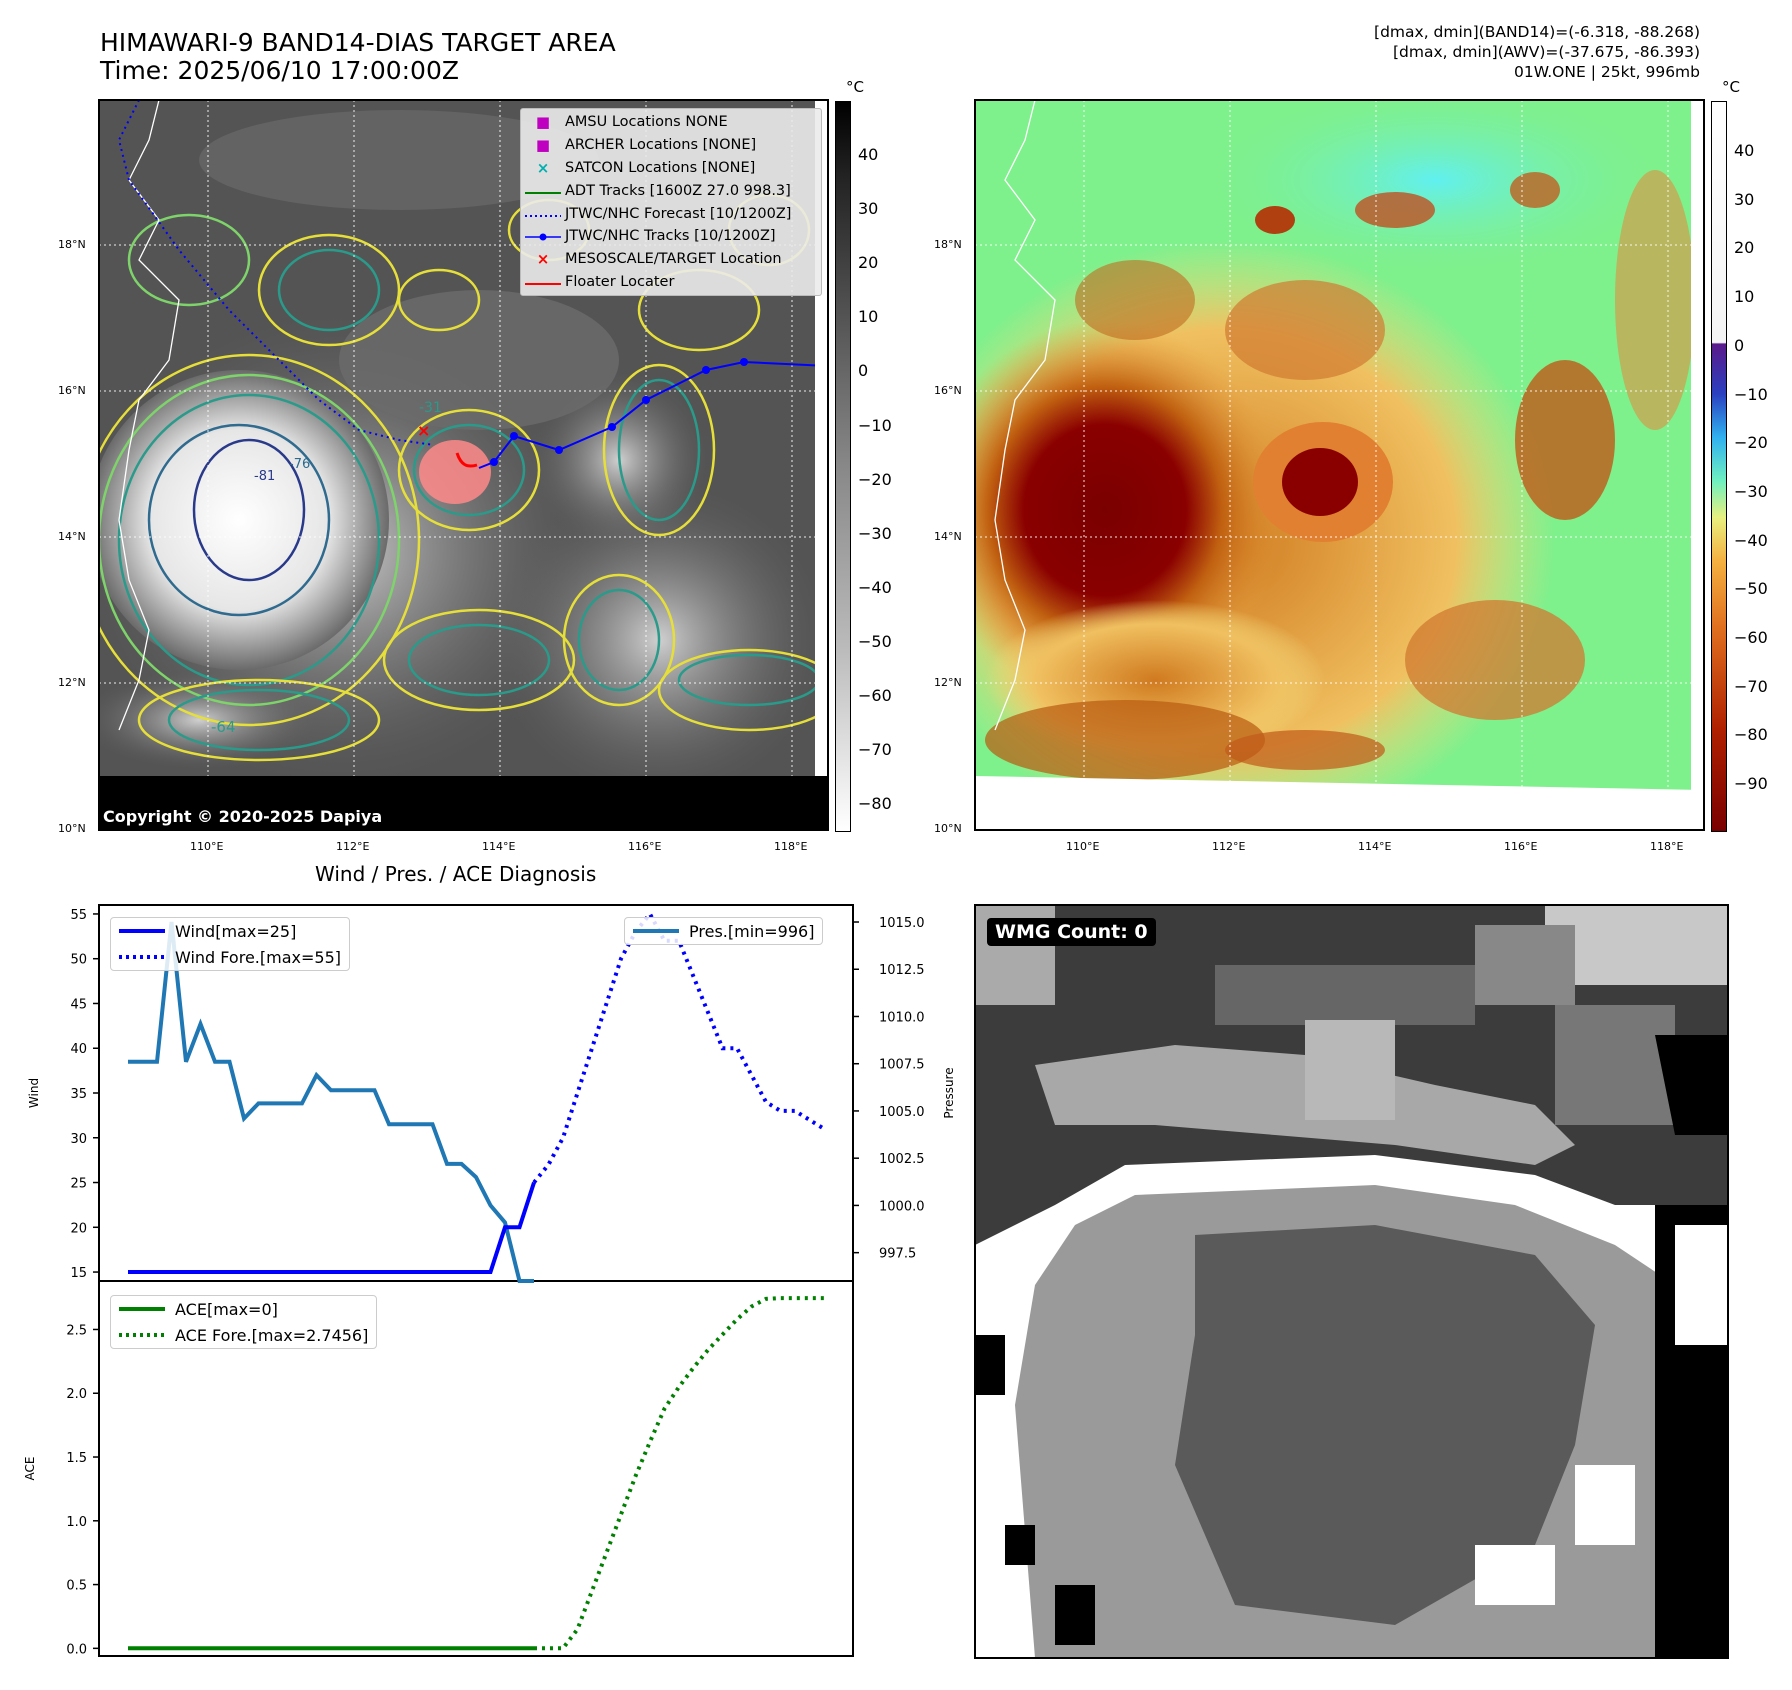  Describe the element at coordinates (299, 464) in the screenshot. I see `contour-label: -76` at that location.